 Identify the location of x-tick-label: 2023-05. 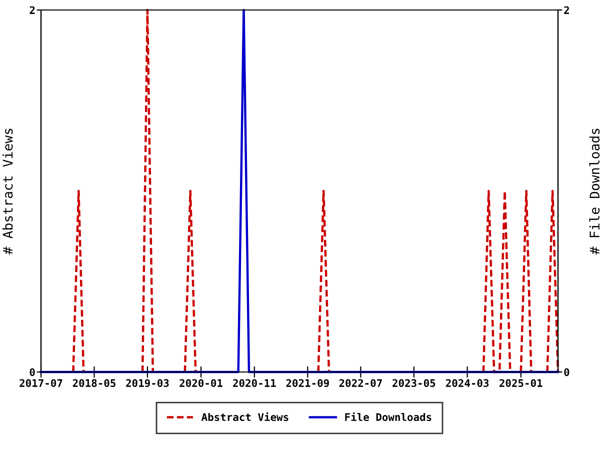
(414, 383).